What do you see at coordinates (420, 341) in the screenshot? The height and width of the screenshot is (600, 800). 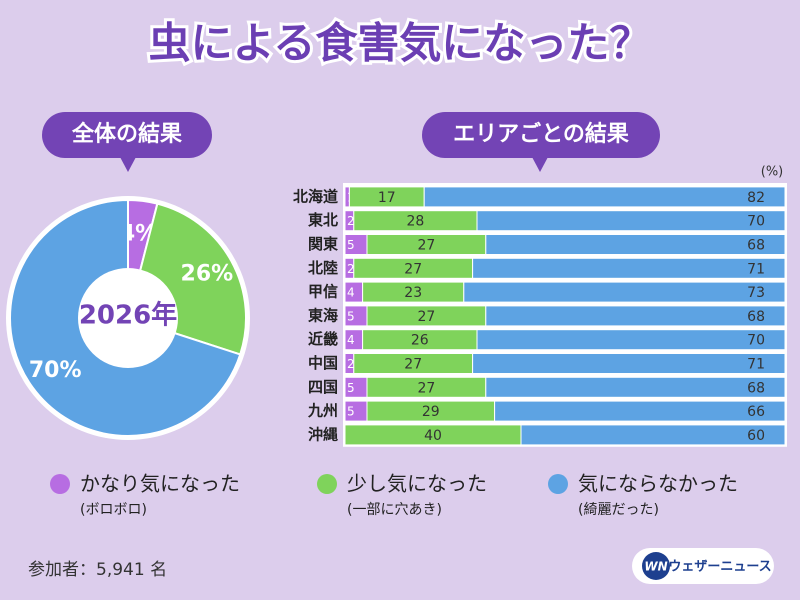 I see `bar-value-label: 26` at bounding box center [420, 341].